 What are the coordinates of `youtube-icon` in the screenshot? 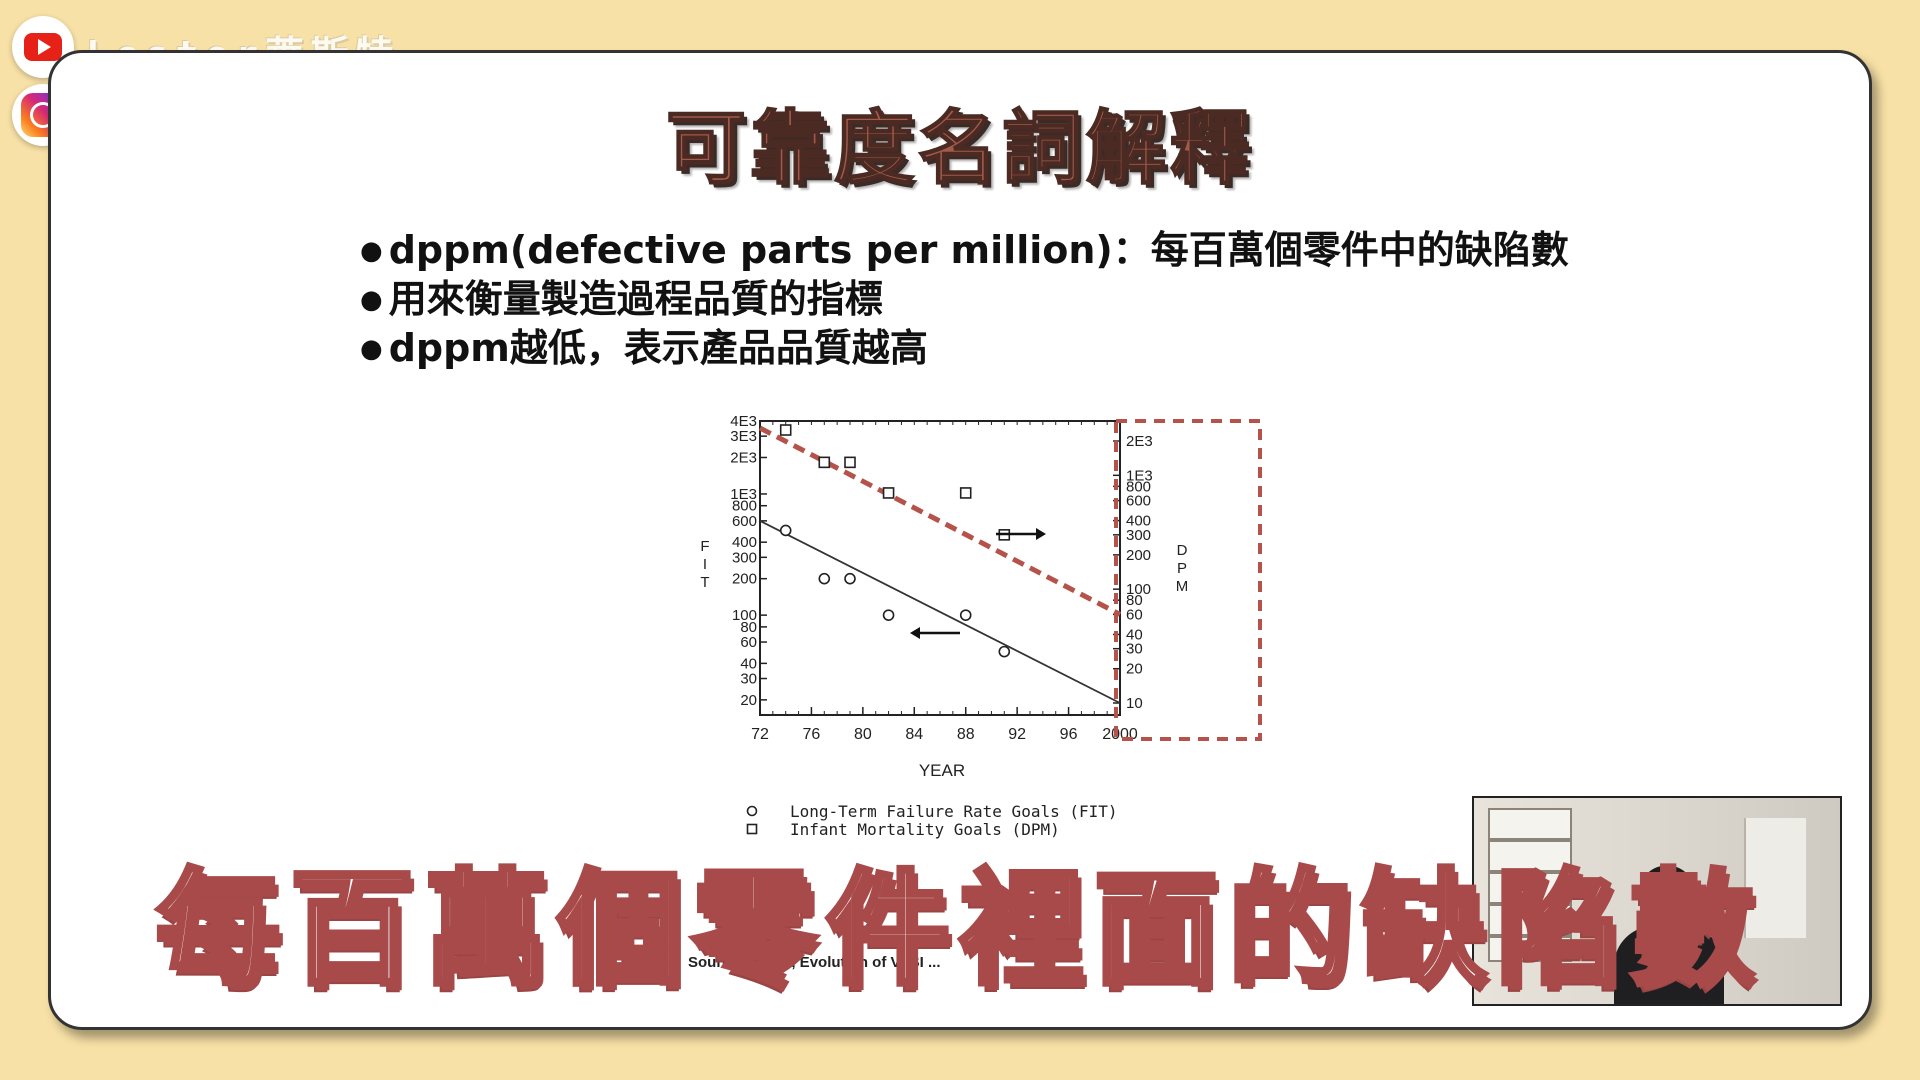 It's located at (43, 47).